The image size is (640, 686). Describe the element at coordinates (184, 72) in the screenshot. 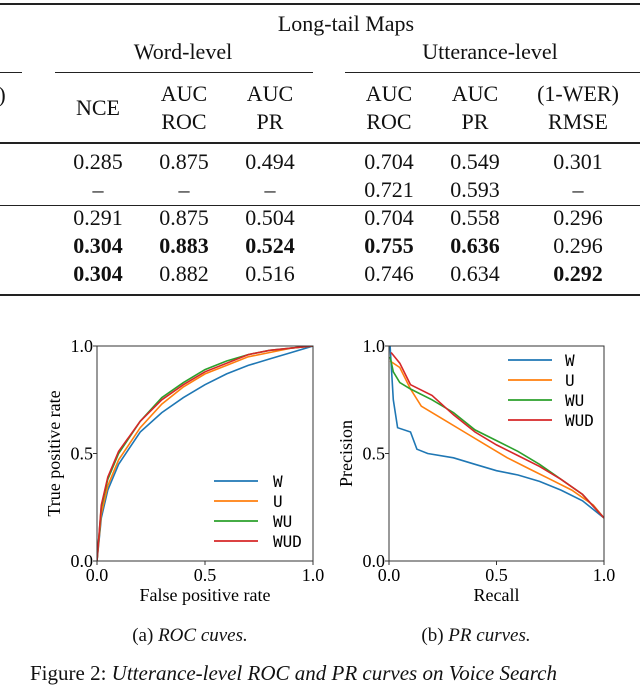

I see `cmidrule-word` at that location.